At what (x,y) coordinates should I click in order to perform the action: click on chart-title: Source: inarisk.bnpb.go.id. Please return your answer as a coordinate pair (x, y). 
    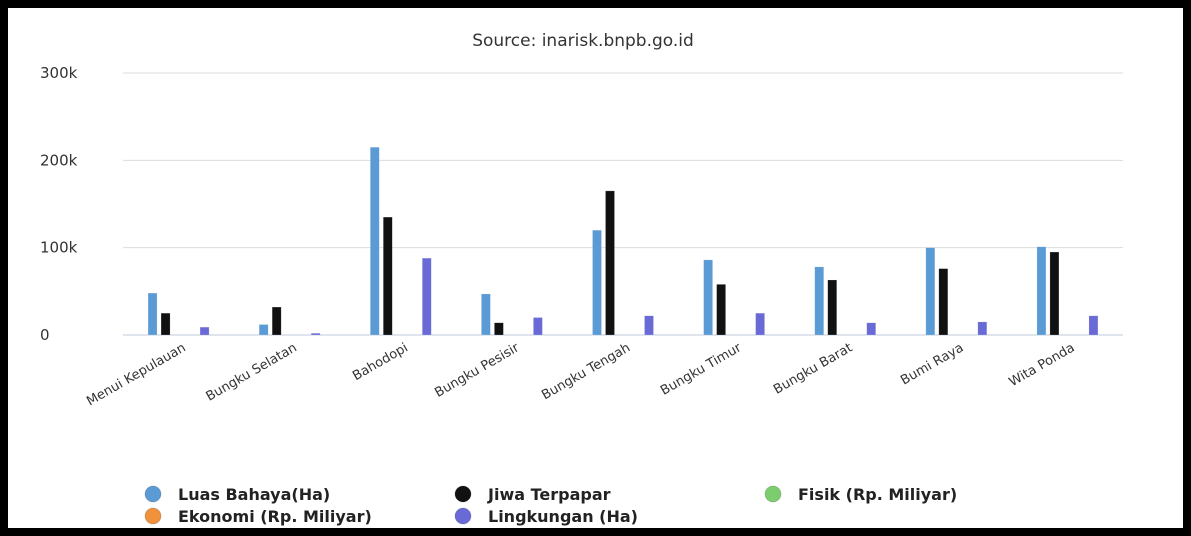
    Looking at the image, I should click on (583, 41).